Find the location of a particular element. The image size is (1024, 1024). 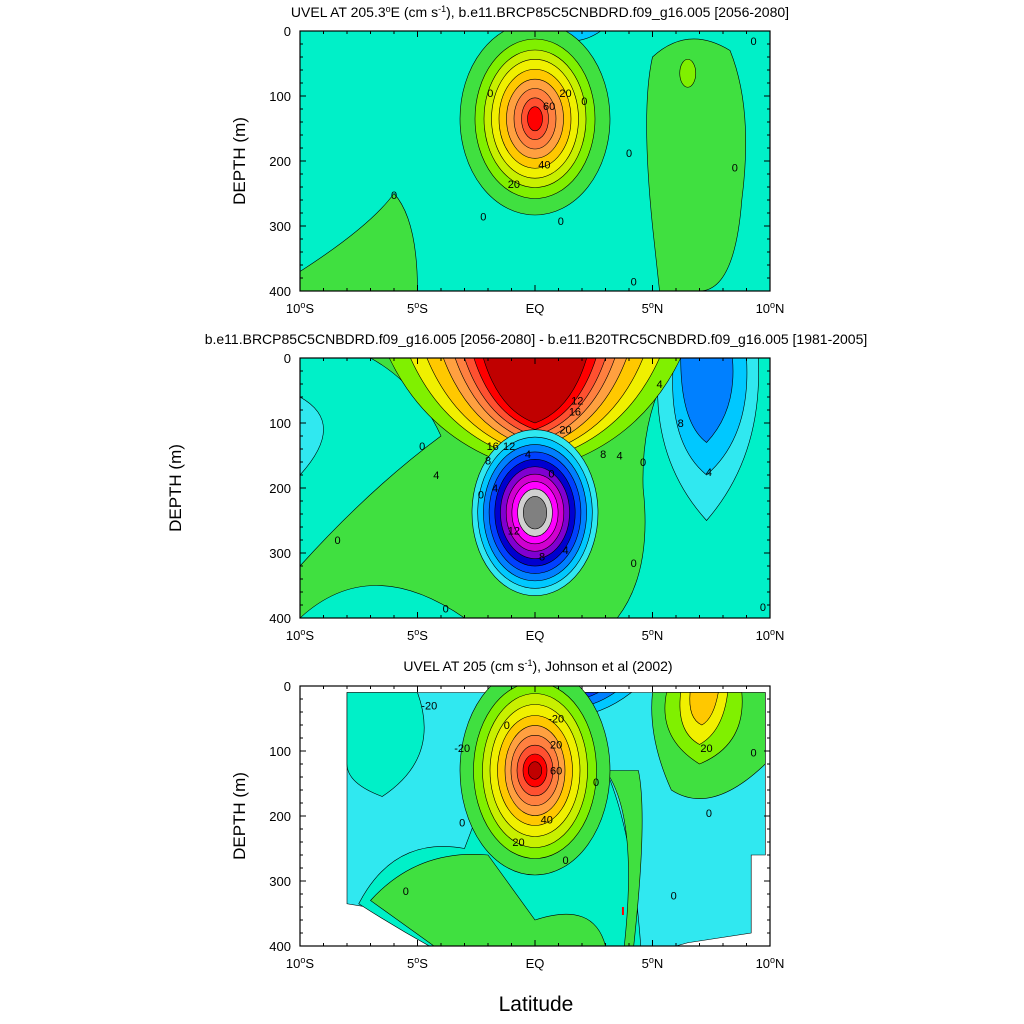

figure-x-axis-label: Latitude is located at coordinates (536, 1004).